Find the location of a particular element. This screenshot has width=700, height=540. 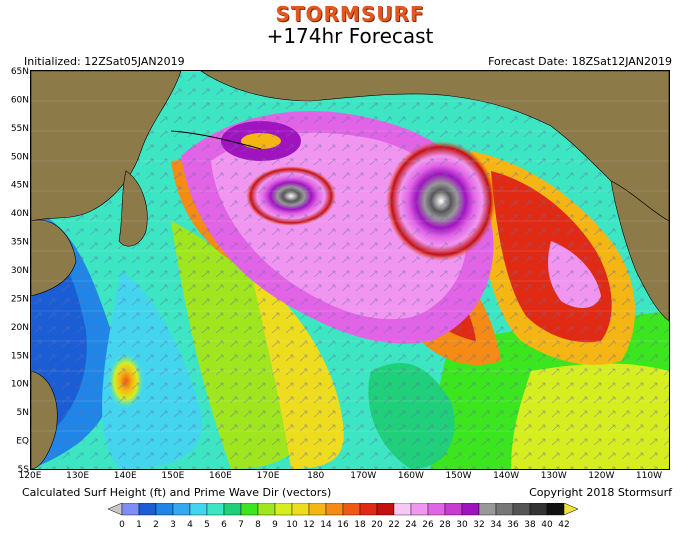

forecast-date: Forecast Date: 18ZSat12JAN2019 is located at coordinates (580, 61).